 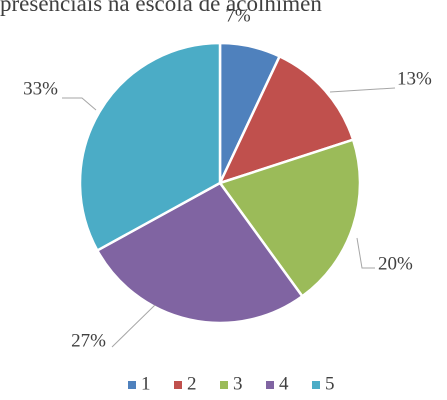 What do you see at coordinates (414, 78) in the screenshot?
I see `data-label: 13%` at bounding box center [414, 78].